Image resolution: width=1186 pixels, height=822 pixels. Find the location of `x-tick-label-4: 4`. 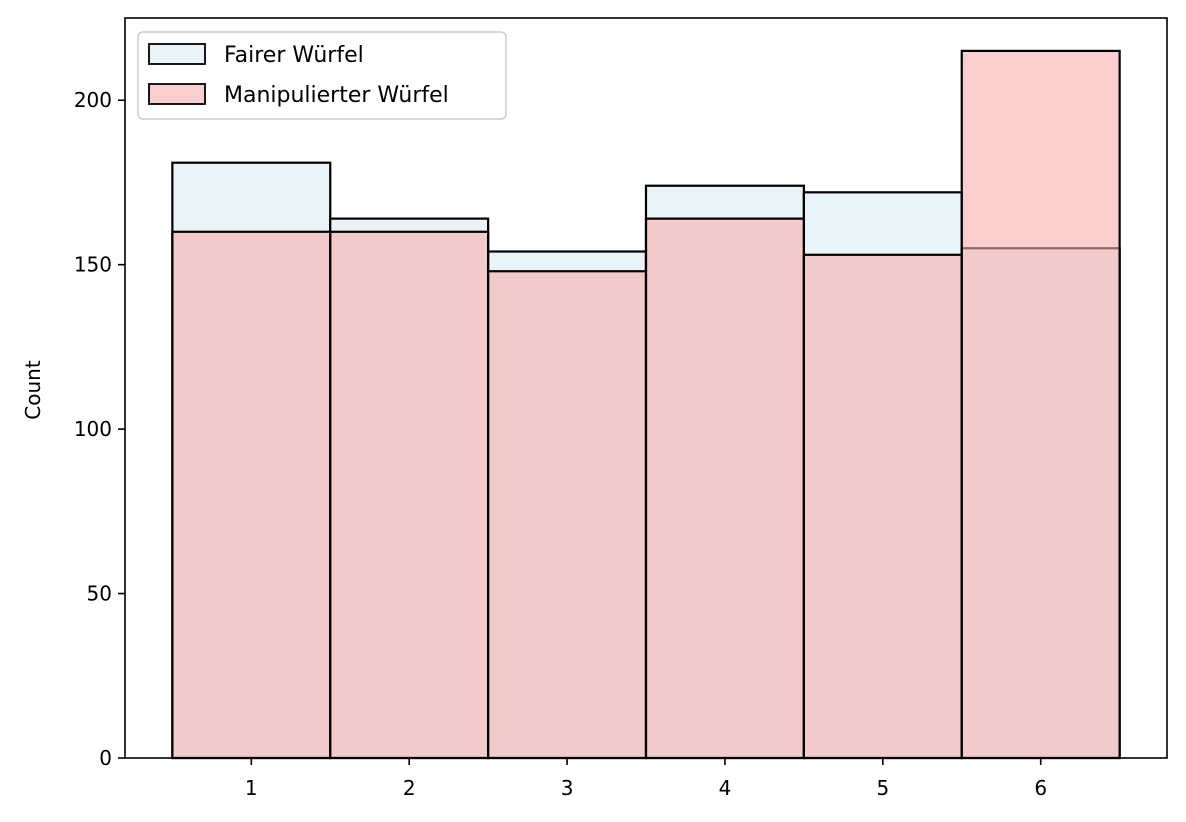

x-tick-label-4: 4 is located at coordinates (725, 788).